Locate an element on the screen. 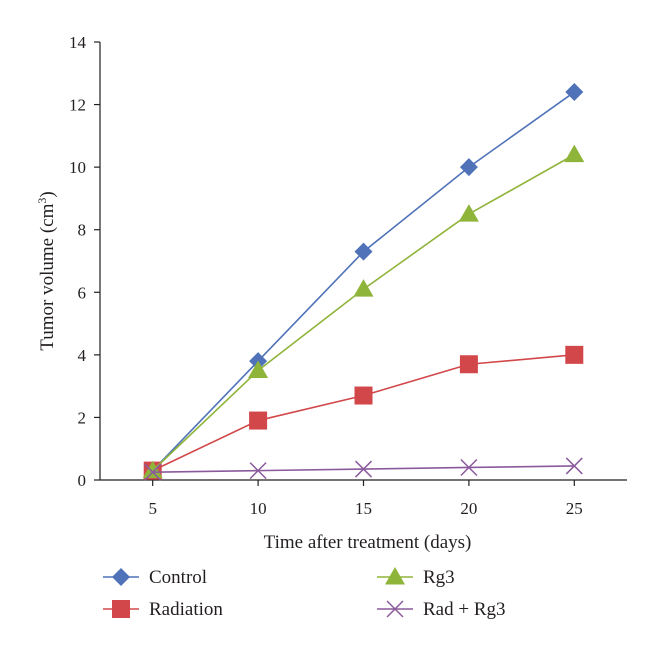 Image resolution: width=660 pixels, height=653 pixels. legend-label: Control is located at coordinates (178, 577).